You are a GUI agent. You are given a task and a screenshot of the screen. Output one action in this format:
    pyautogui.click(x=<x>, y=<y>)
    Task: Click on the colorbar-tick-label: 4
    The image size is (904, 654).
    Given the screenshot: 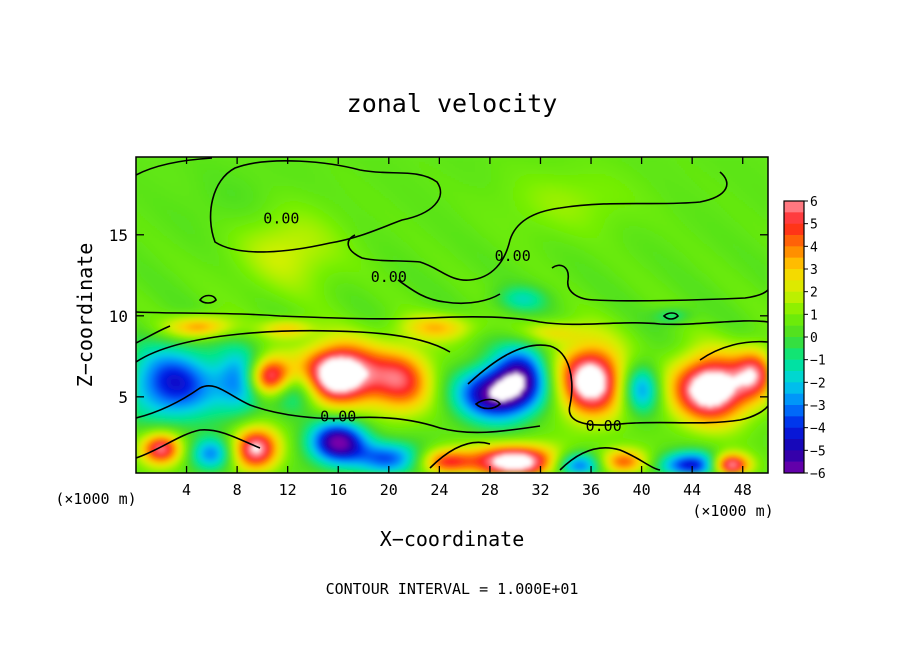 What is the action you would take?
    pyautogui.click(x=814, y=247)
    